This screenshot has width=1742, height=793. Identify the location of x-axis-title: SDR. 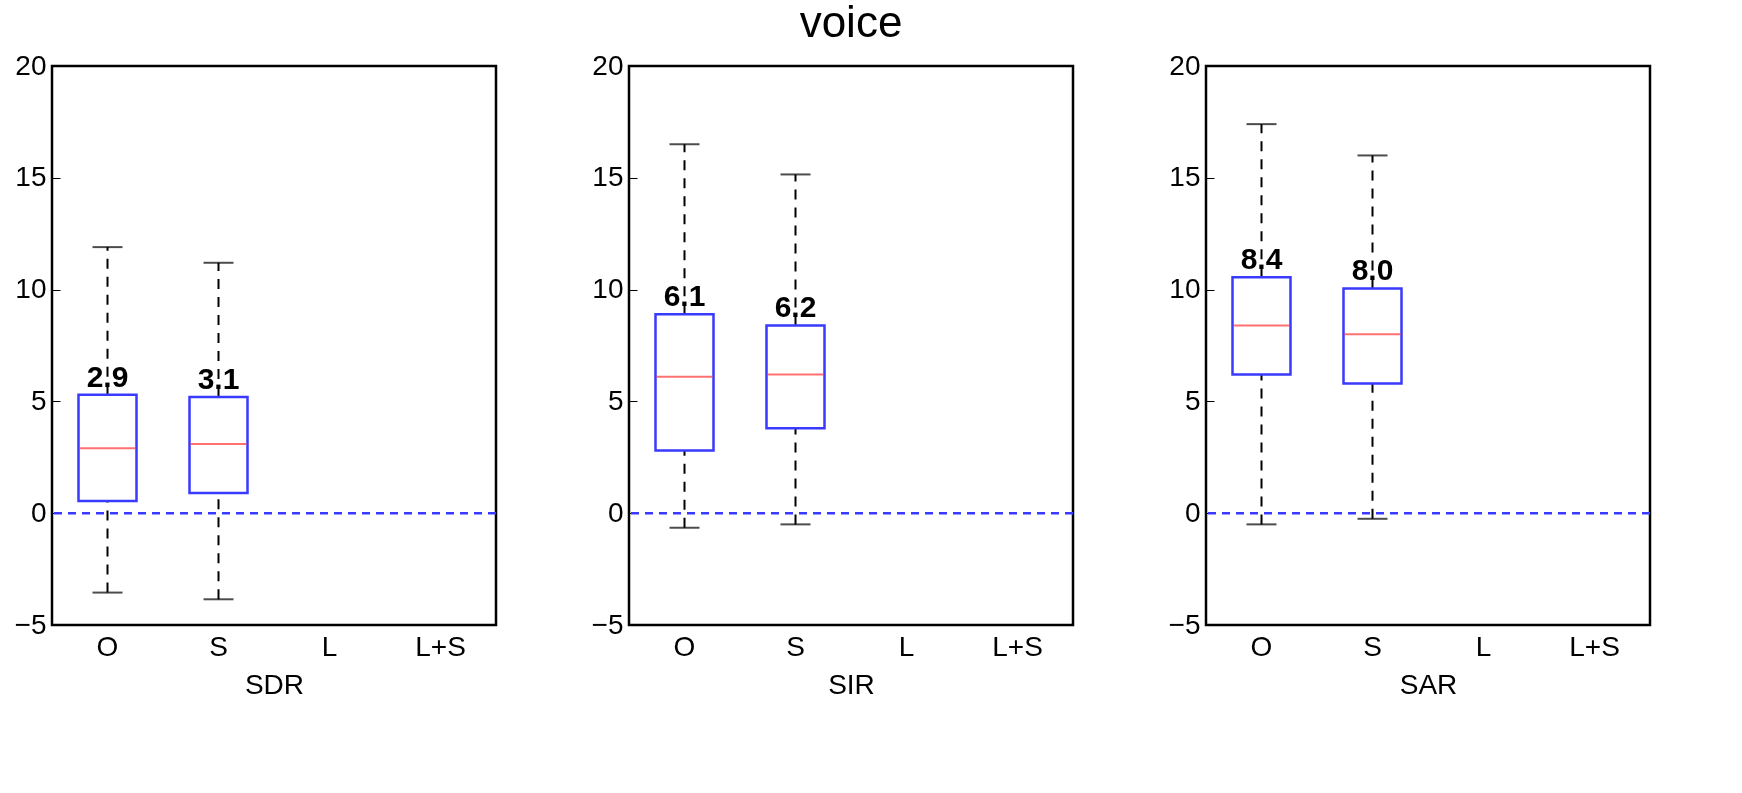
(274, 684).